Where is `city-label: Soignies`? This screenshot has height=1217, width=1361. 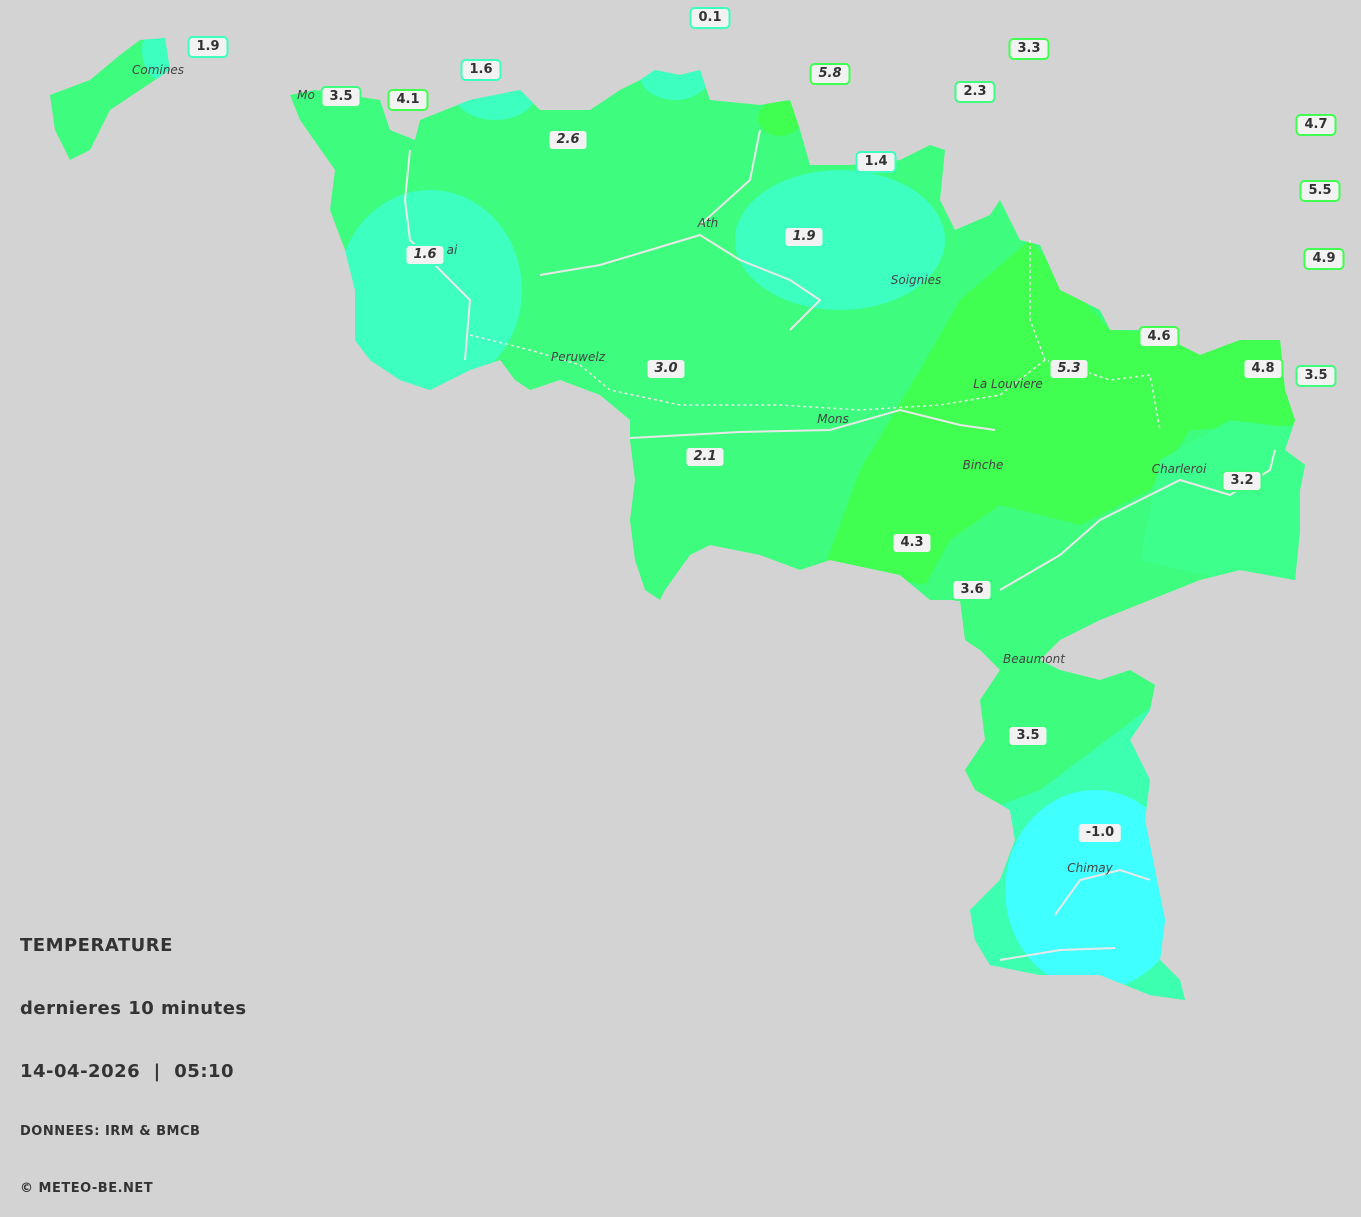
city-label: Soignies is located at coordinates (916, 280).